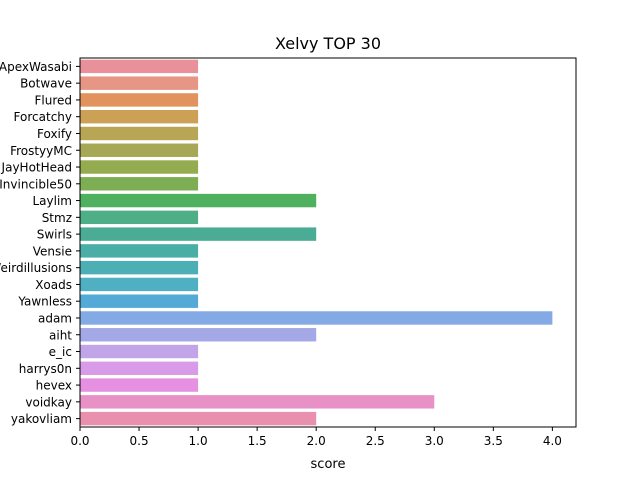 Image resolution: width=640 pixels, height=484 pixels. I want to click on x-axis-ticks: 0.0 0.5 1.0 1.5 2.0 2.5 3.0 3.5 4.0, so click(316, 437).